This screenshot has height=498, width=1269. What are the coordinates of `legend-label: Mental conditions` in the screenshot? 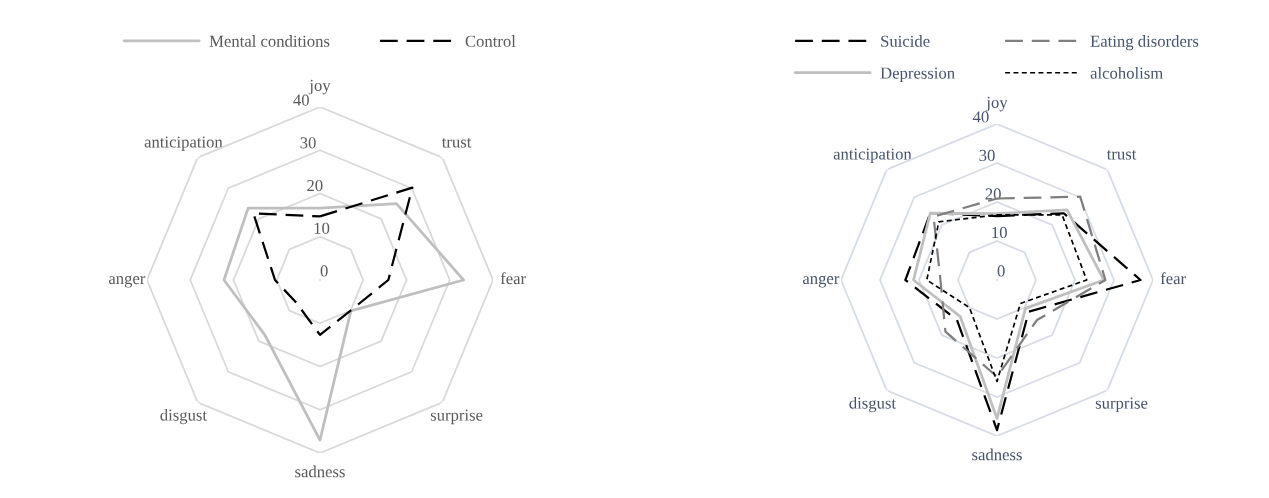 It's located at (269, 41).